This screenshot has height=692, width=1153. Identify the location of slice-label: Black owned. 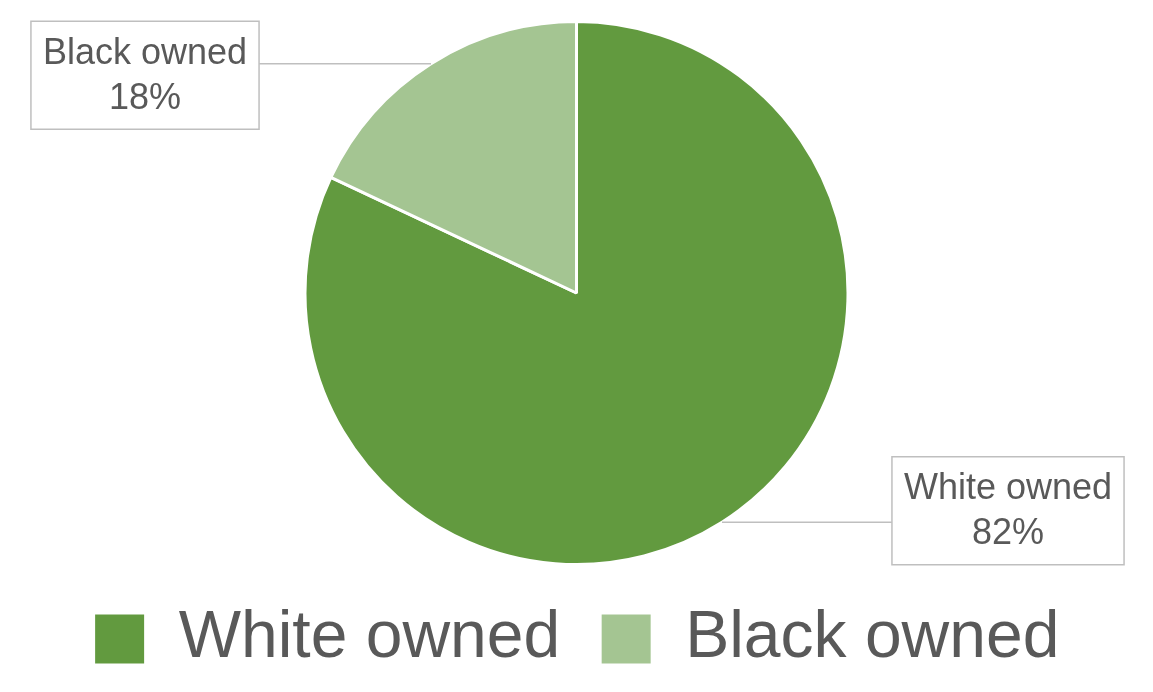
(145, 51).